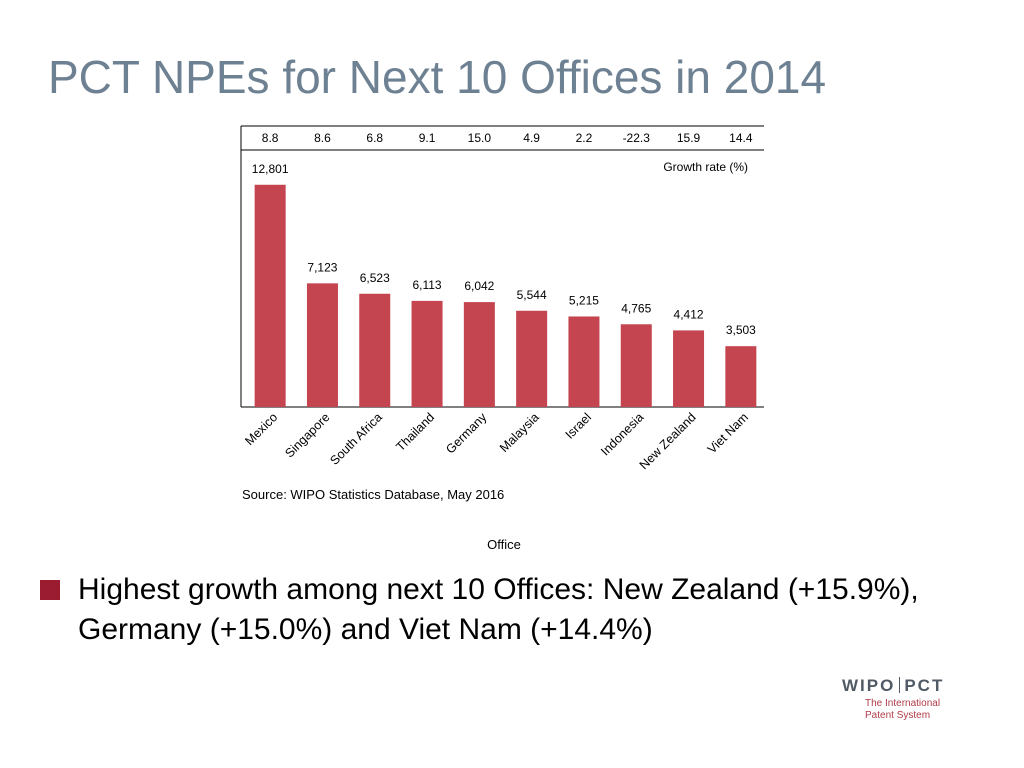 The height and width of the screenshot is (768, 1024). I want to click on value-label: 7,123, so click(322, 267).